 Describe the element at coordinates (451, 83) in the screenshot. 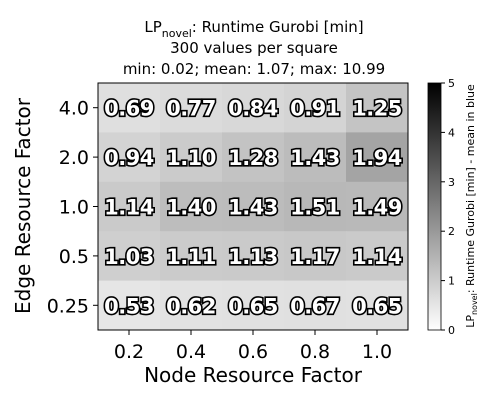

I see `colorbar-tick-label: 5` at that location.